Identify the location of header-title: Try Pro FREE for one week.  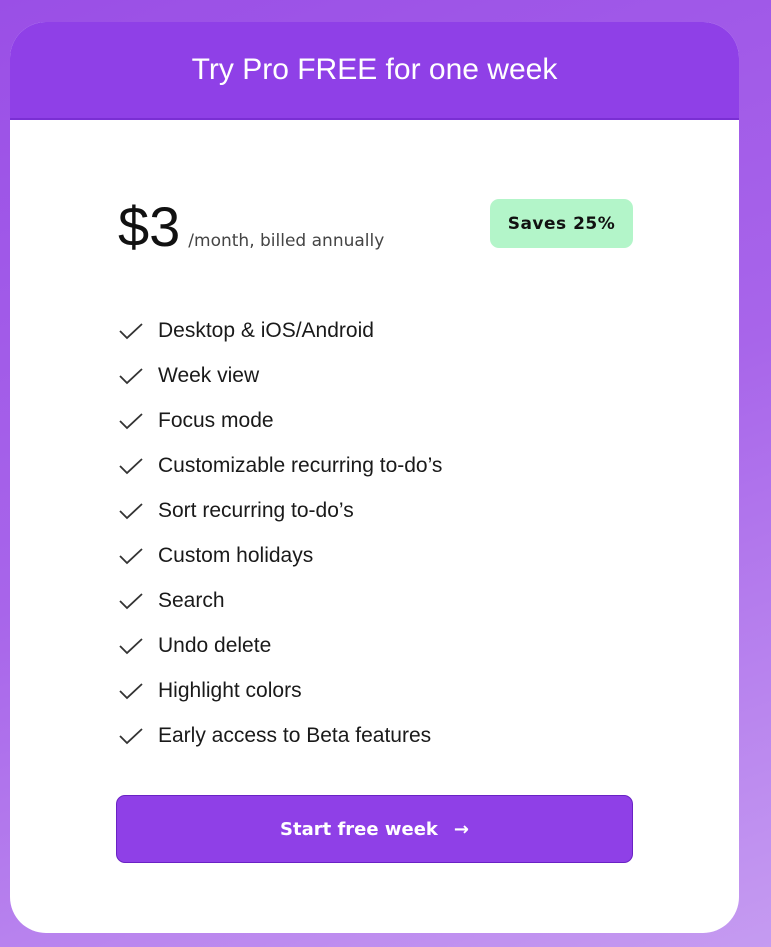
(374, 69).